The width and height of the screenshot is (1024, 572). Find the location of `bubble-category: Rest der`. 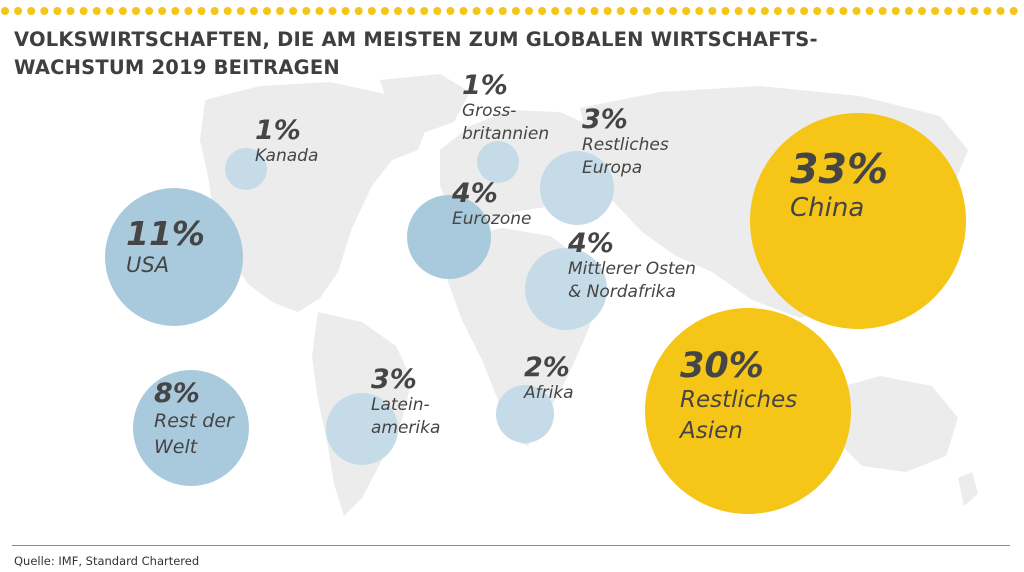

bubble-category: Rest der is located at coordinates (194, 421).